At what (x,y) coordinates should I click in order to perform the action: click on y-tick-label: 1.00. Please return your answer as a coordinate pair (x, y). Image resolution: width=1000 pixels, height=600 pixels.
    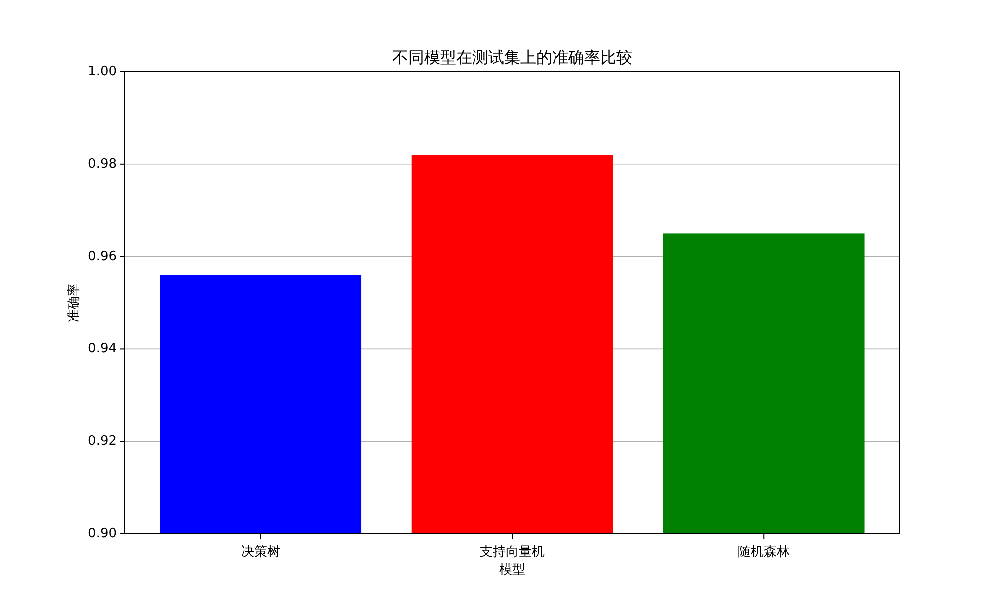
    Looking at the image, I should click on (102, 72).